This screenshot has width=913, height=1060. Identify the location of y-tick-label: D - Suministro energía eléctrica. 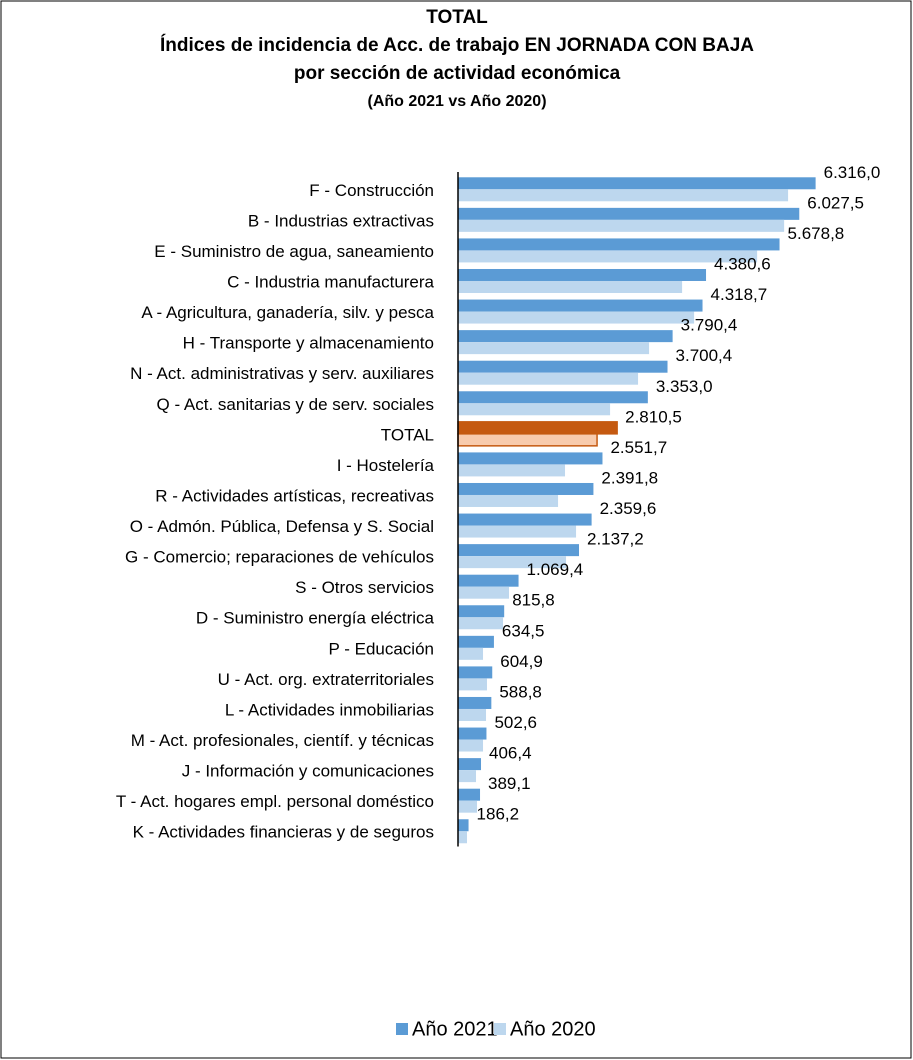
(315, 618).